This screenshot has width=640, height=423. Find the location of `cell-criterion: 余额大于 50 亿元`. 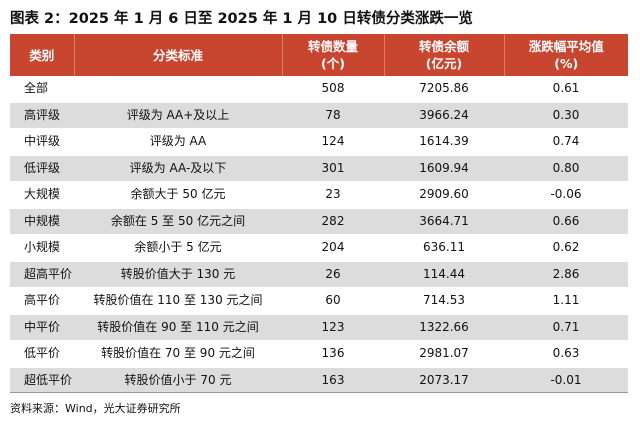

cell-criterion: 余额大于 50 亿元 is located at coordinates (178, 195).